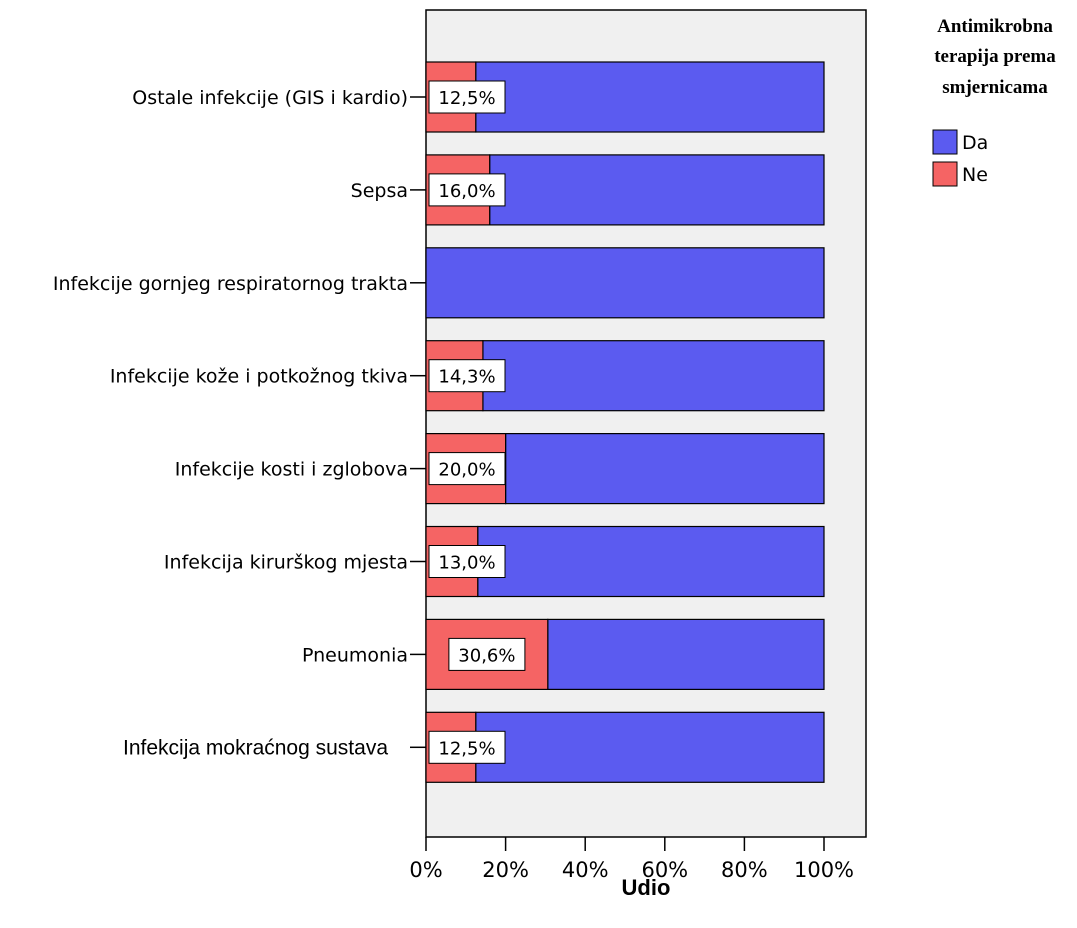 Image resolution: width=1077 pixels, height=928 pixels. Describe the element at coordinates (425, 870) in the screenshot. I see `x-tick-label-0: 0%` at that location.